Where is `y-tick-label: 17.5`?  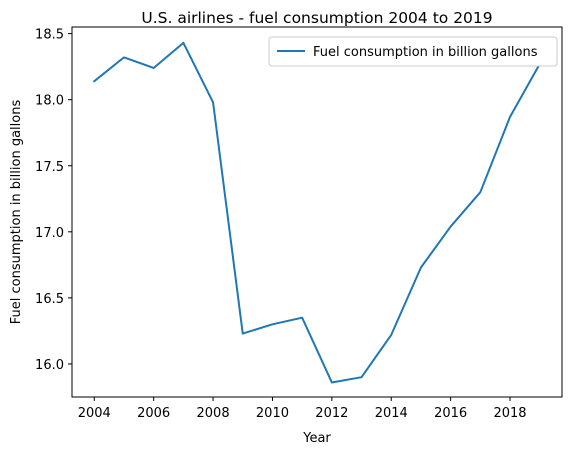 y-tick-label: 17.5 is located at coordinates (49, 167).